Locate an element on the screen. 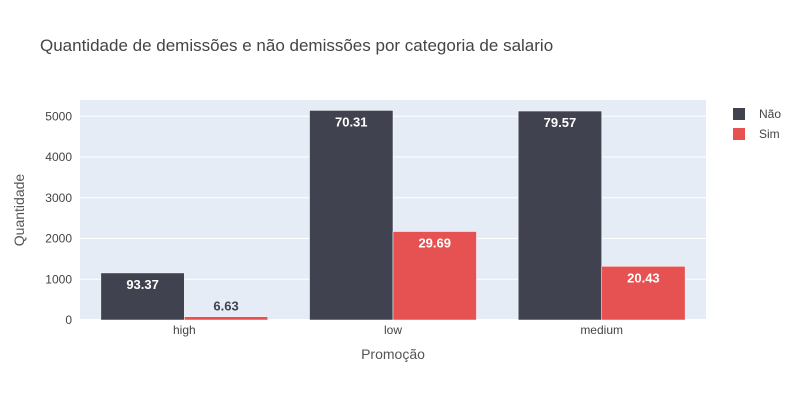  bar-Sim-high is located at coordinates (226, 318).